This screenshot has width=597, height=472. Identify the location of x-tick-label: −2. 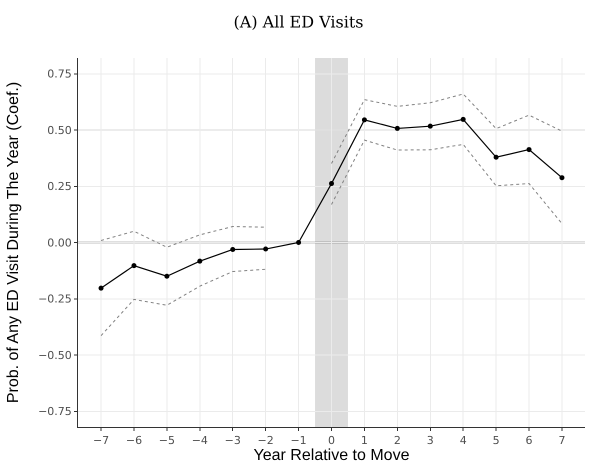
(266, 441).